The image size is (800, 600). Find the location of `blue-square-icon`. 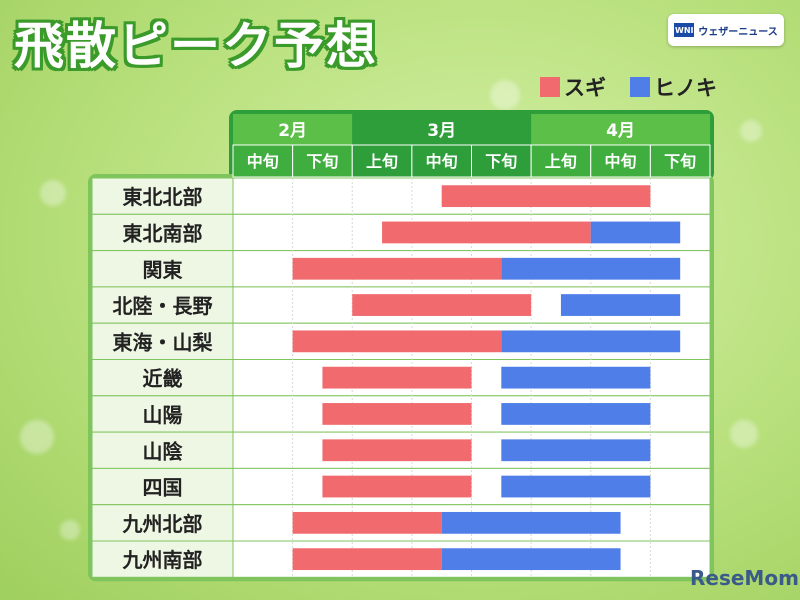

blue-square-icon is located at coordinates (640, 87).